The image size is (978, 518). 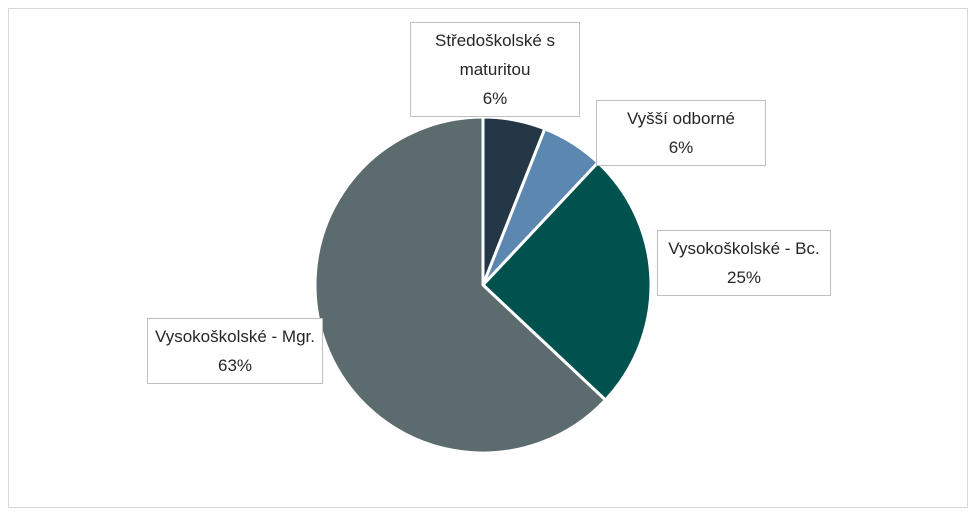 I want to click on data-label: Vysokoškolské - Bc. 25%, so click(x=744, y=263).